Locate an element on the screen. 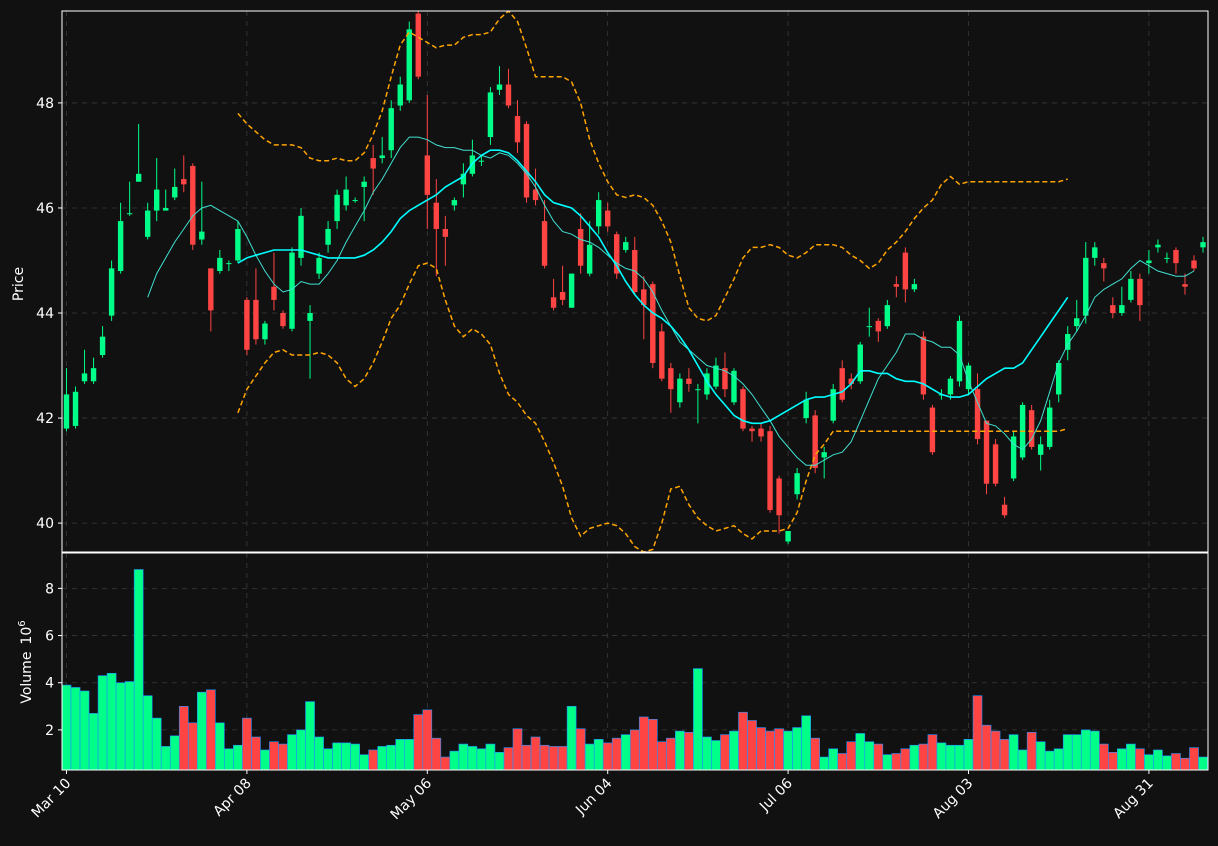 This screenshot has width=1218, height=846. volume-tick-label: 8 is located at coordinates (49, 589).